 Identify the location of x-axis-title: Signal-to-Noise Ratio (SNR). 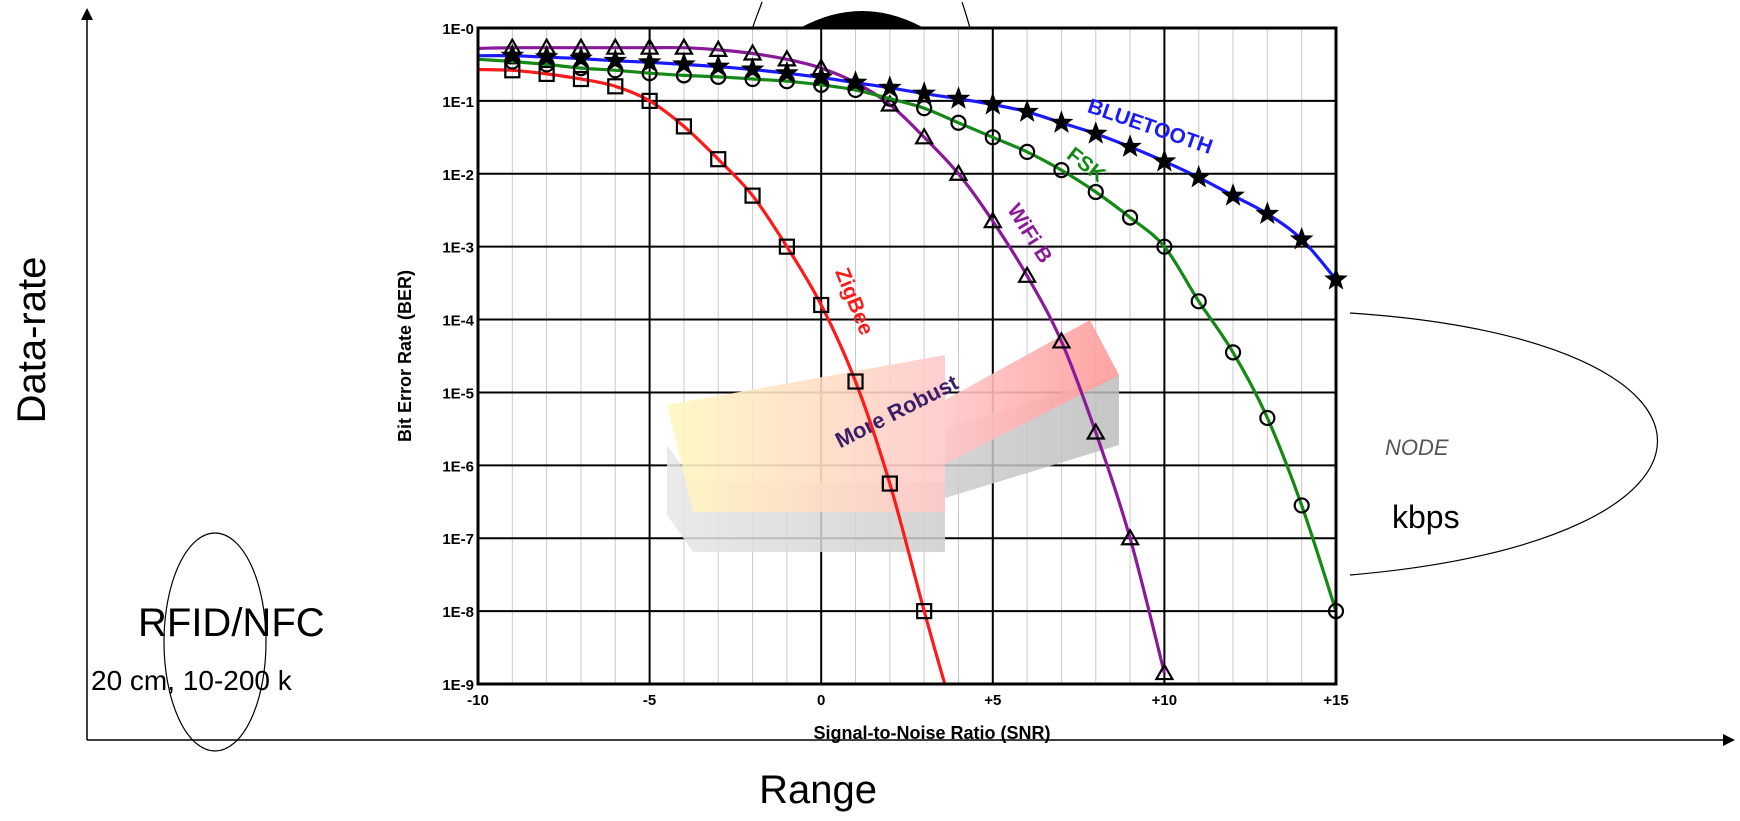
(932, 733).